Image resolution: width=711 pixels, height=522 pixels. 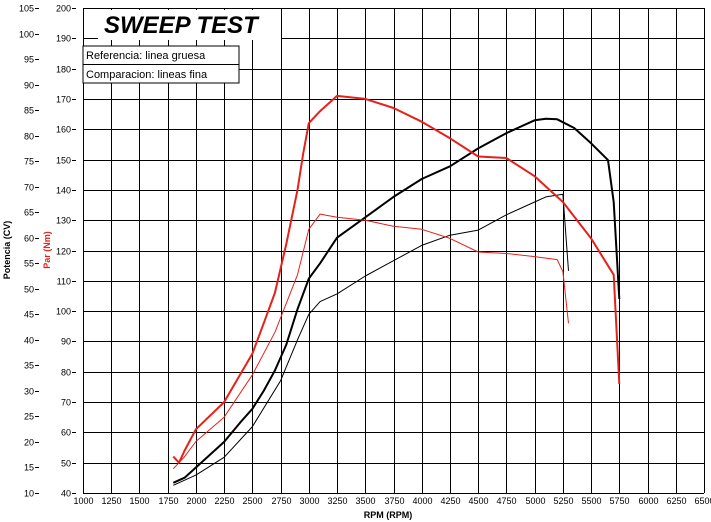 What do you see at coordinates (591, 501) in the screenshot?
I see `x-tick-label: 5500` at bounding box center [591, 501].